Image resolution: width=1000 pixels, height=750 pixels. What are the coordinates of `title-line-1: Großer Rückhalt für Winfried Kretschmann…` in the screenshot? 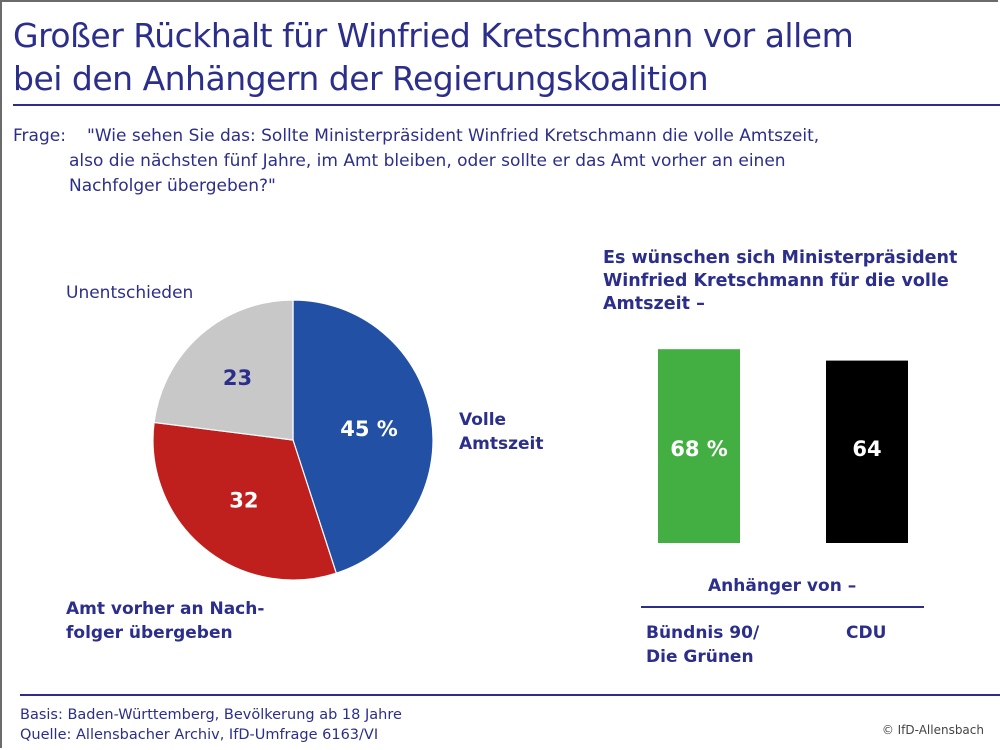 It's located at (433, 35).